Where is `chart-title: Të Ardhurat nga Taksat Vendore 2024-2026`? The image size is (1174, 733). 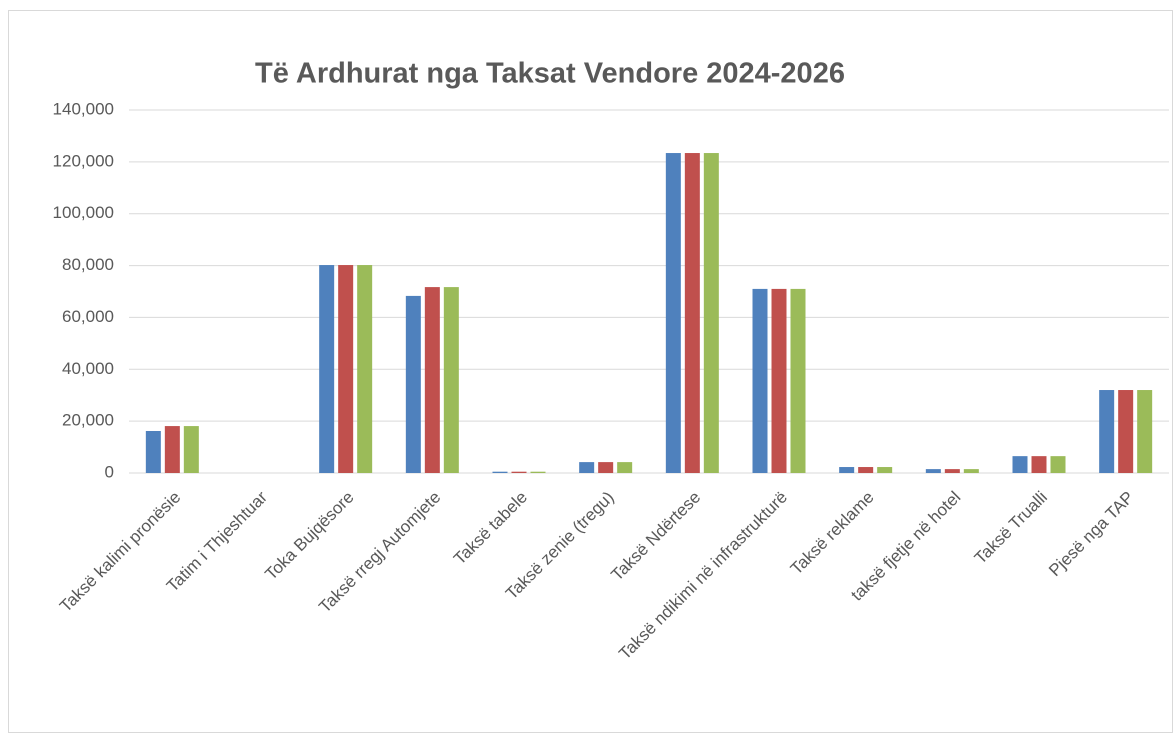
chart-title: Të Ardhurat nga Taksat Vendore 2024-2026 is located at coordinates (550, 74).